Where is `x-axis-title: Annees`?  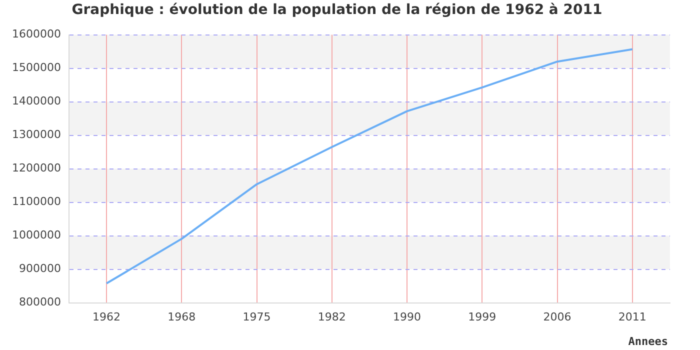
x-axis-title: Annees is located at coordinates (648, 341).